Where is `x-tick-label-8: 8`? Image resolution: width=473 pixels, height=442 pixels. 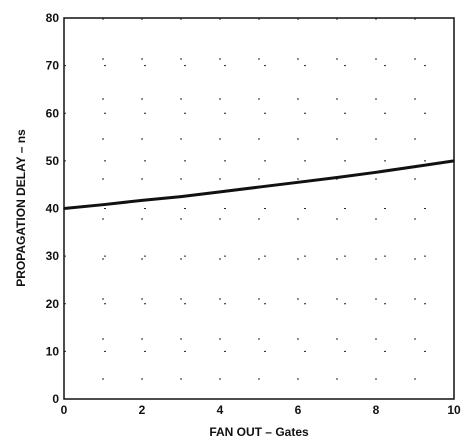
x-tick-label-8: 8 is located at coordinates (376, 410).